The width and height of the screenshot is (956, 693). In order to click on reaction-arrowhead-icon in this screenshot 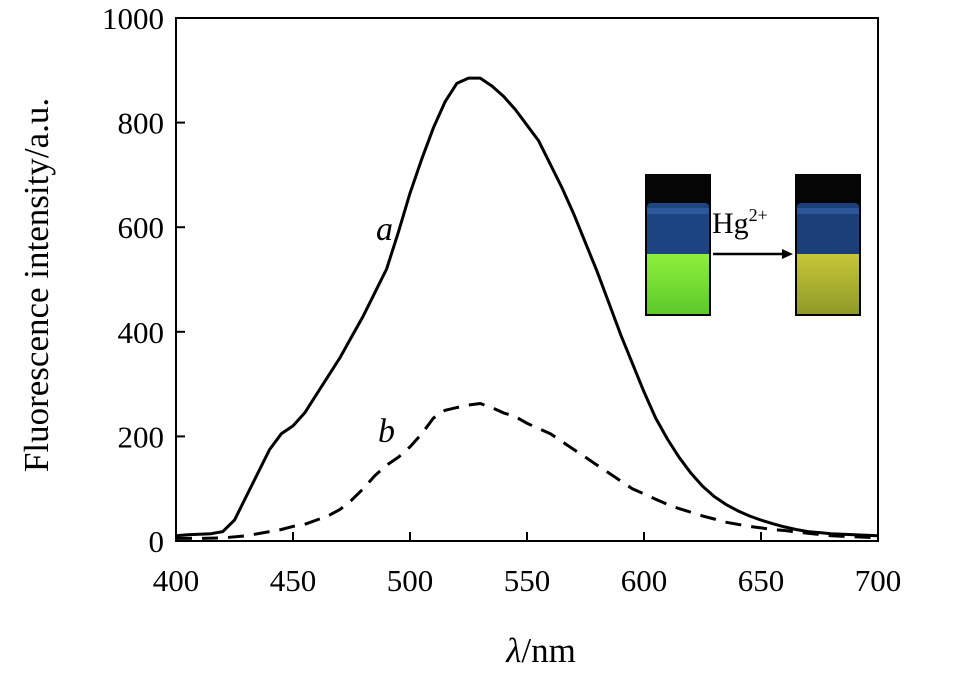, I will do `click(787, 254)`.